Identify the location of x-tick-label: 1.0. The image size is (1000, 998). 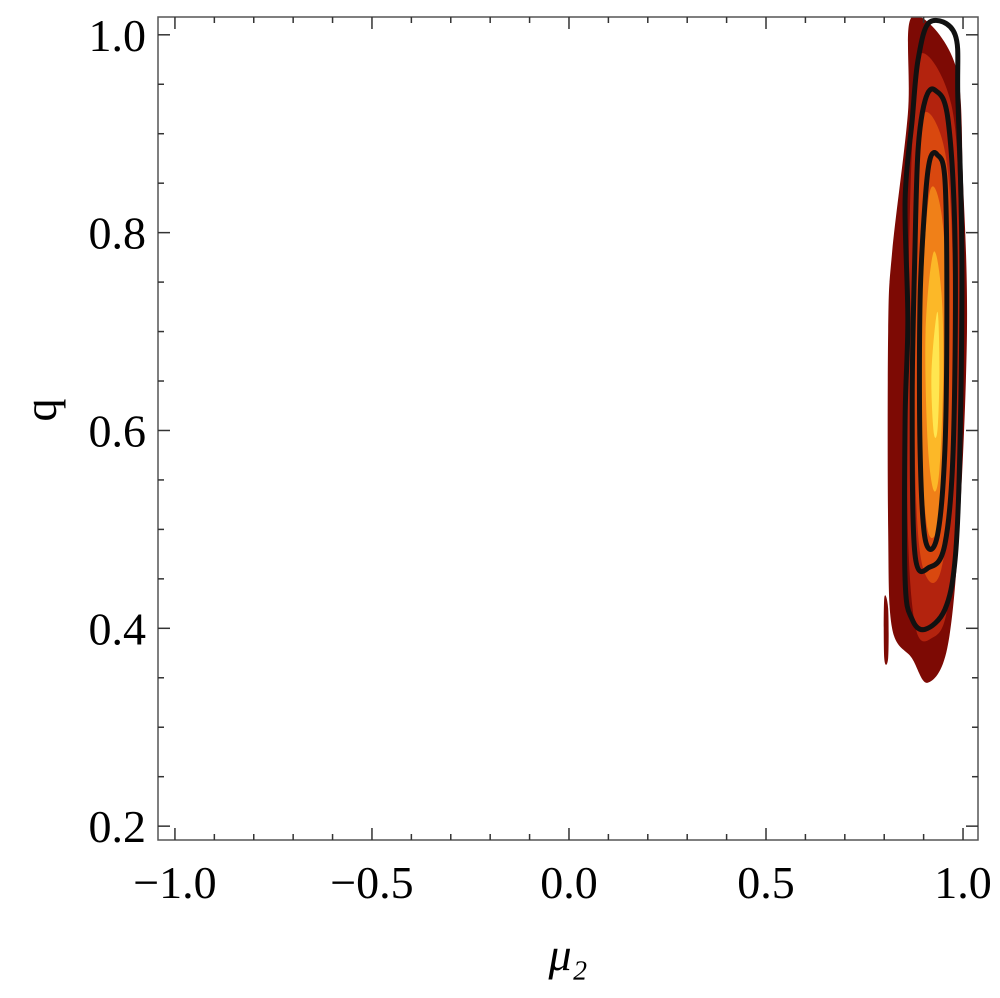
(963, 882).